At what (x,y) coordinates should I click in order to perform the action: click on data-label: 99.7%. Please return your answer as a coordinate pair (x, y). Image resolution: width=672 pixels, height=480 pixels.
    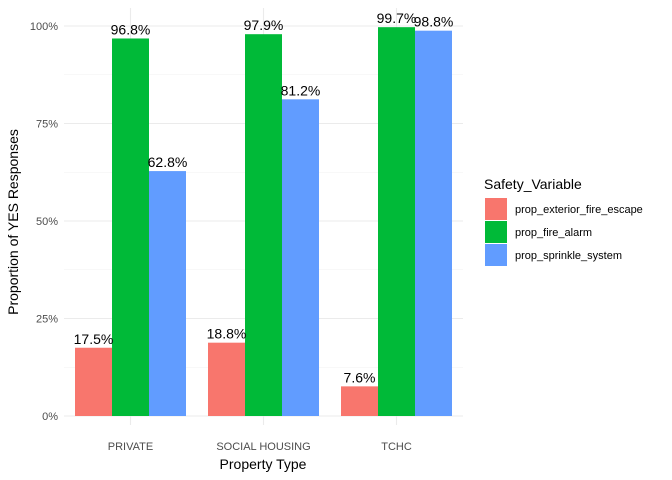
    Looking at the image, I should click on (397, 18).